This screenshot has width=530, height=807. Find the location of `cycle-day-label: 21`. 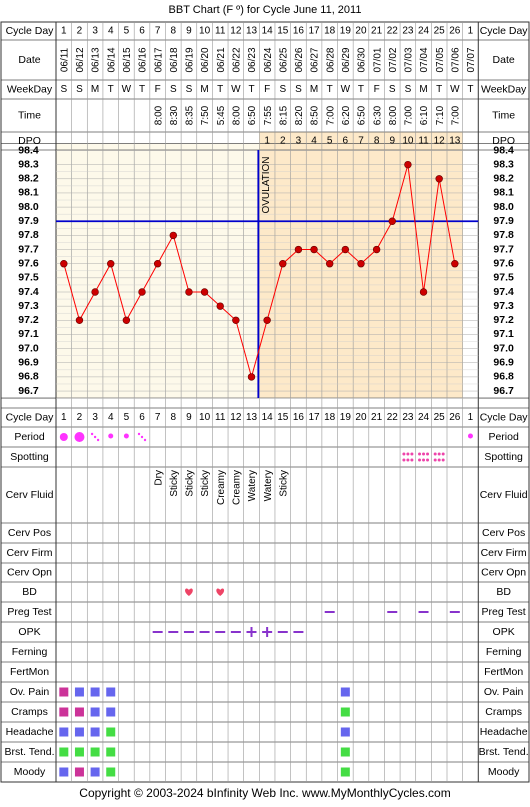

cycle-day-label: 21 is located at coordinates (377, 417).